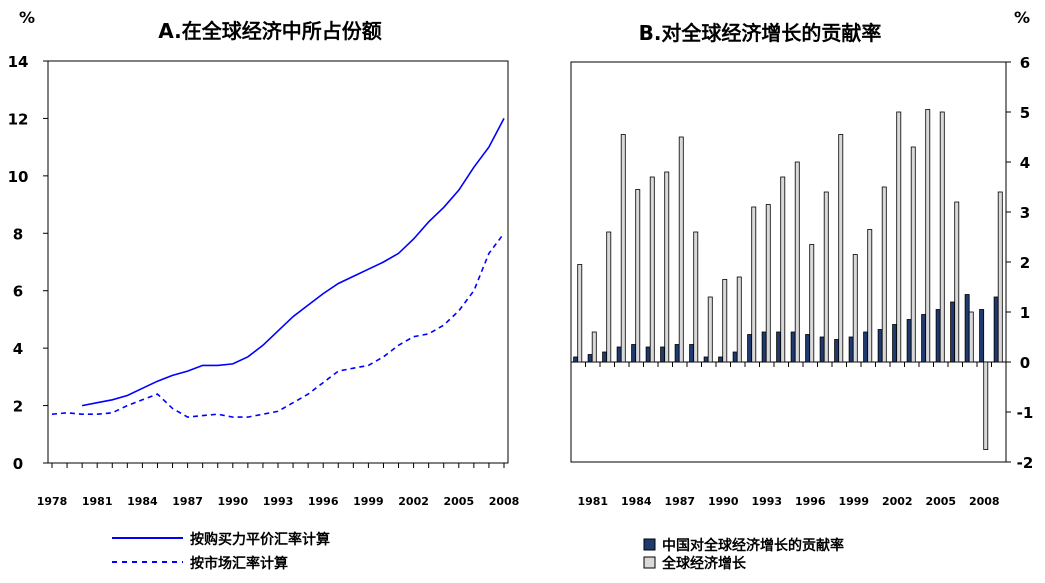 The height and width of the screenshot is (583, 1045). What do you see at coordinates (18, 292) in the screenshot?
I see `panel-a-y-tick-label: 6` at bounding box center [18, 292].